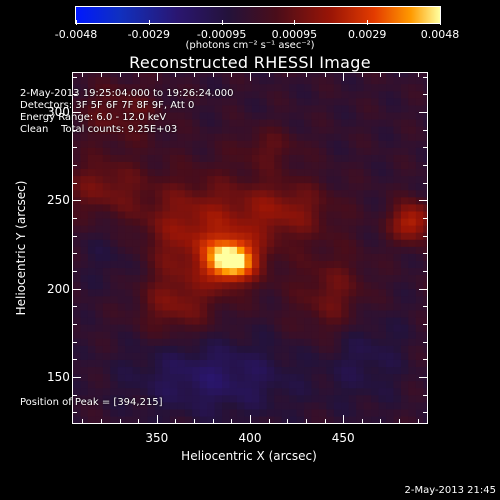  Describe the element at coordinates (222, 22) in the screenshot. I see `colorbar-tick` at that location.